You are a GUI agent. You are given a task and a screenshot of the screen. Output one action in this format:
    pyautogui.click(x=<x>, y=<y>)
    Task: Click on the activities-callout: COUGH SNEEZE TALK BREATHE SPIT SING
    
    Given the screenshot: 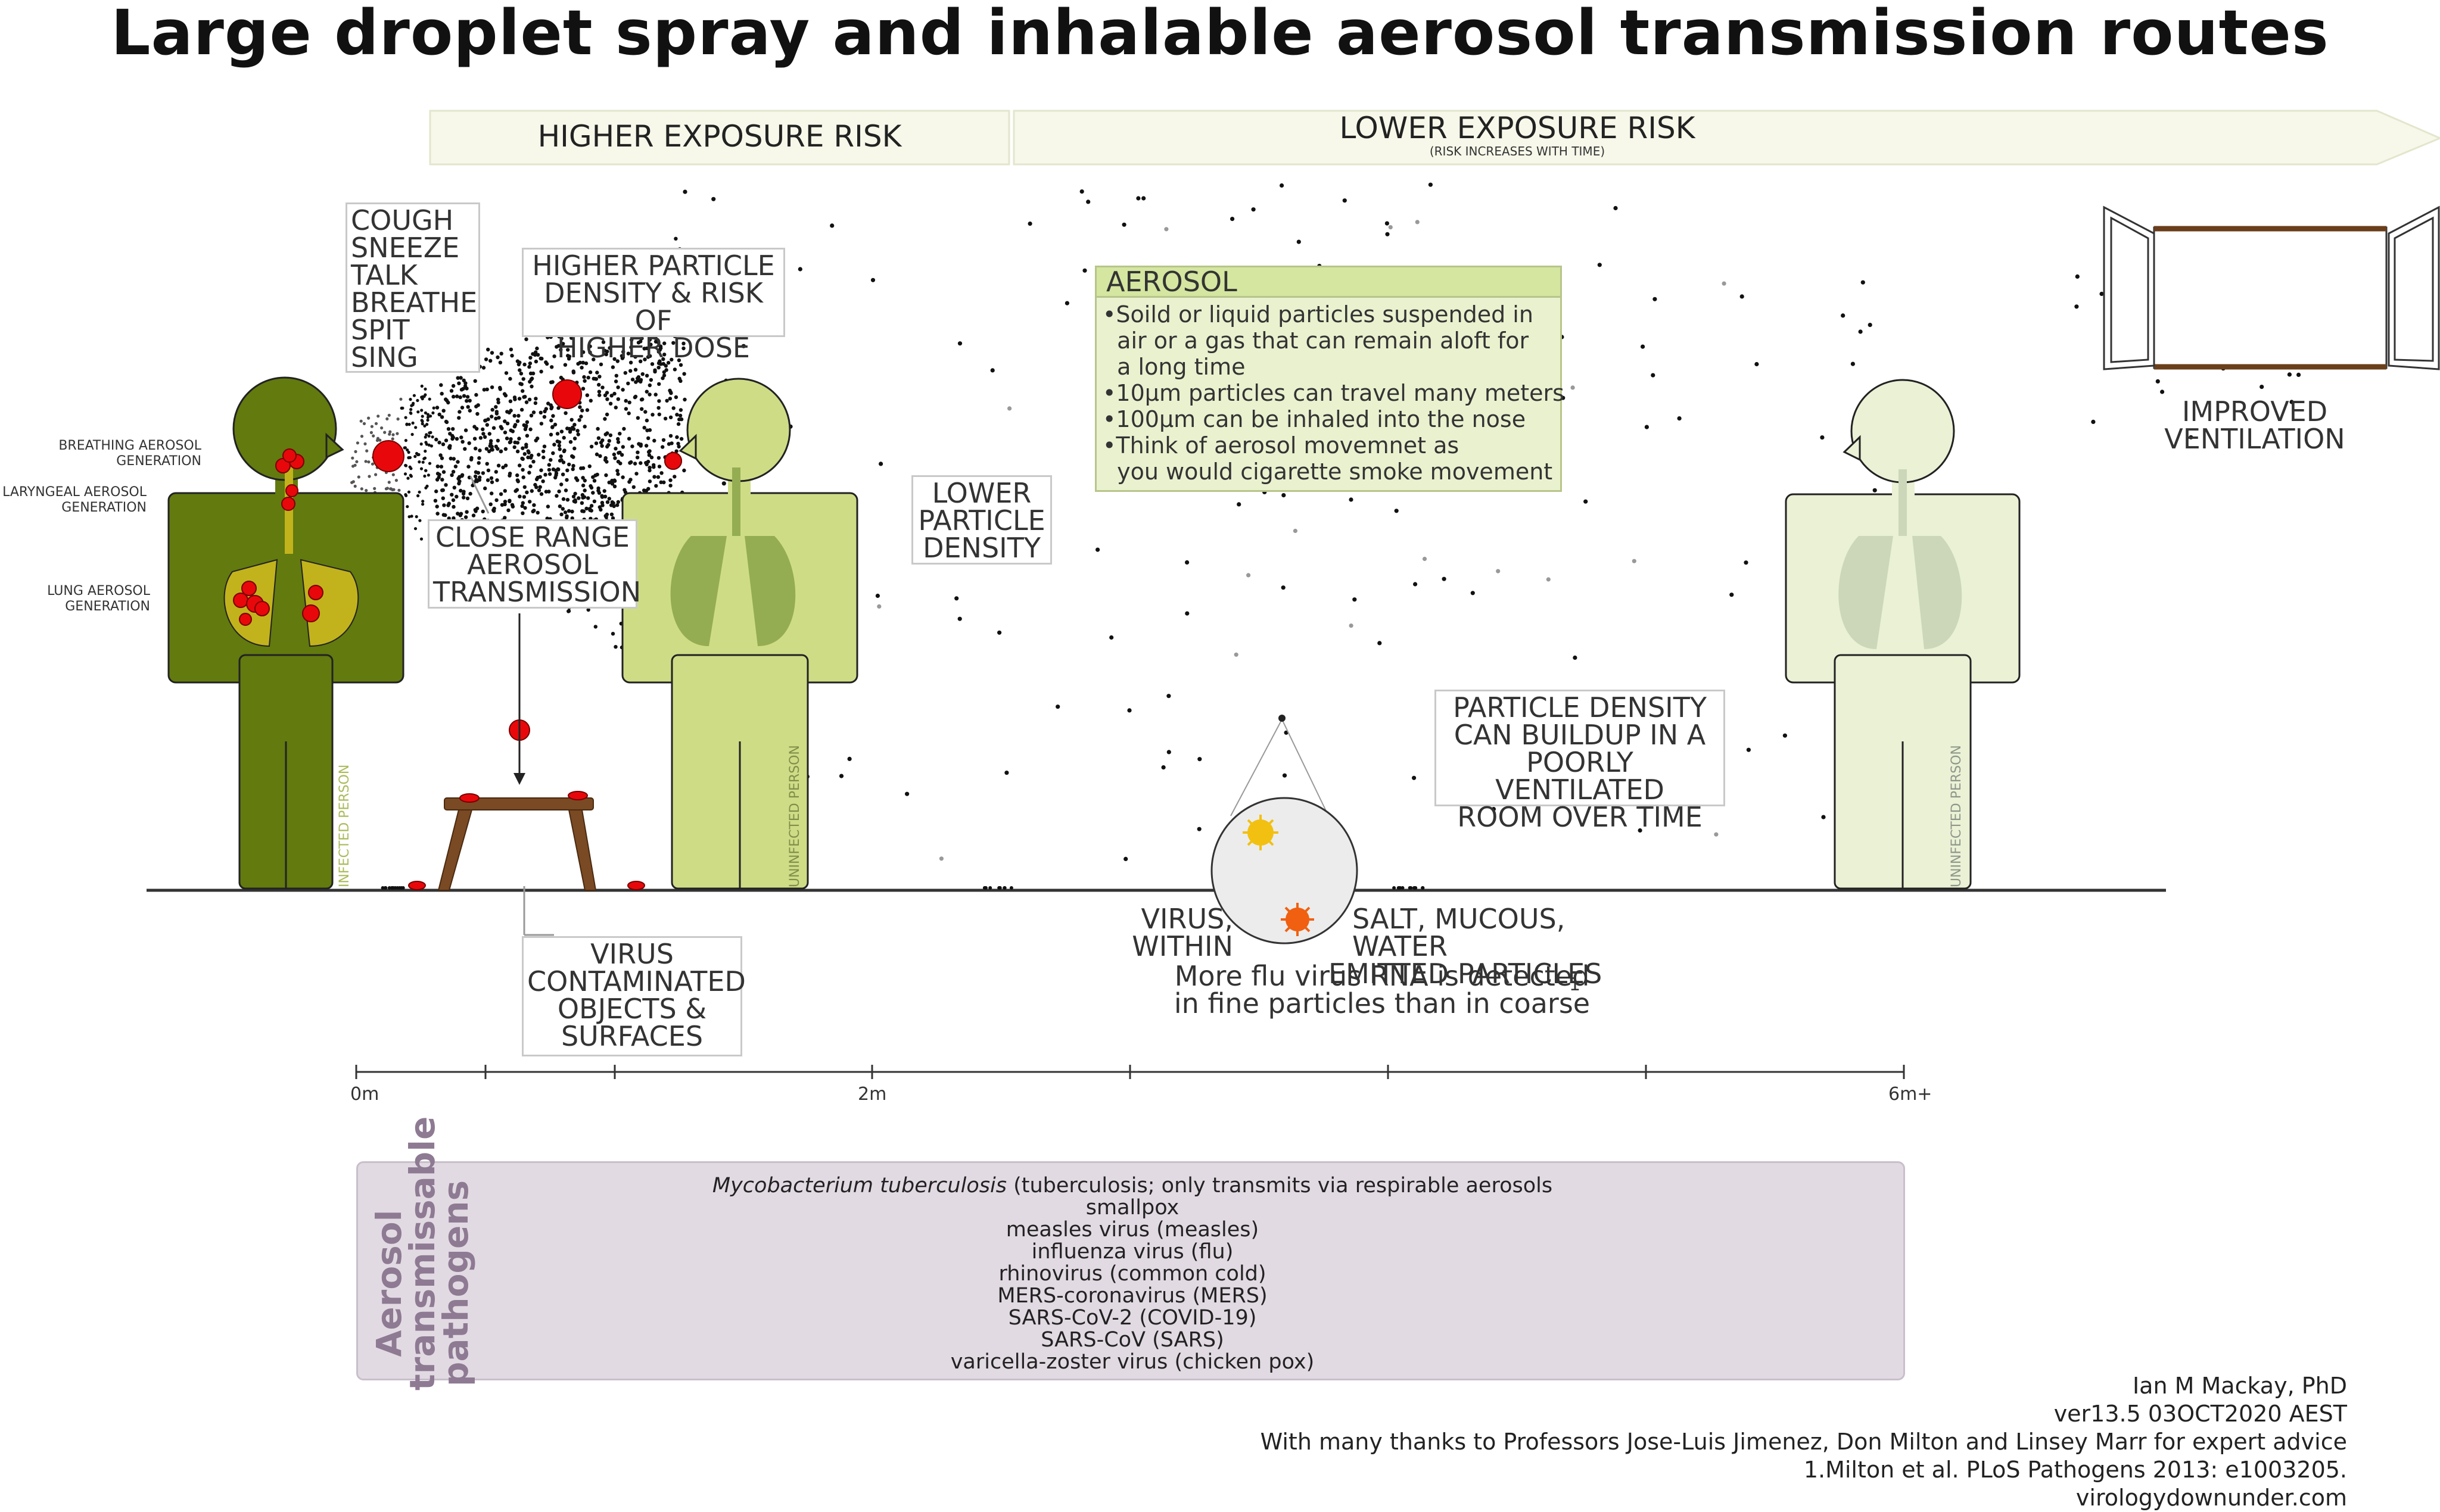 What is the action you would take?
    pyautogui.click(x=413, y=287)
    